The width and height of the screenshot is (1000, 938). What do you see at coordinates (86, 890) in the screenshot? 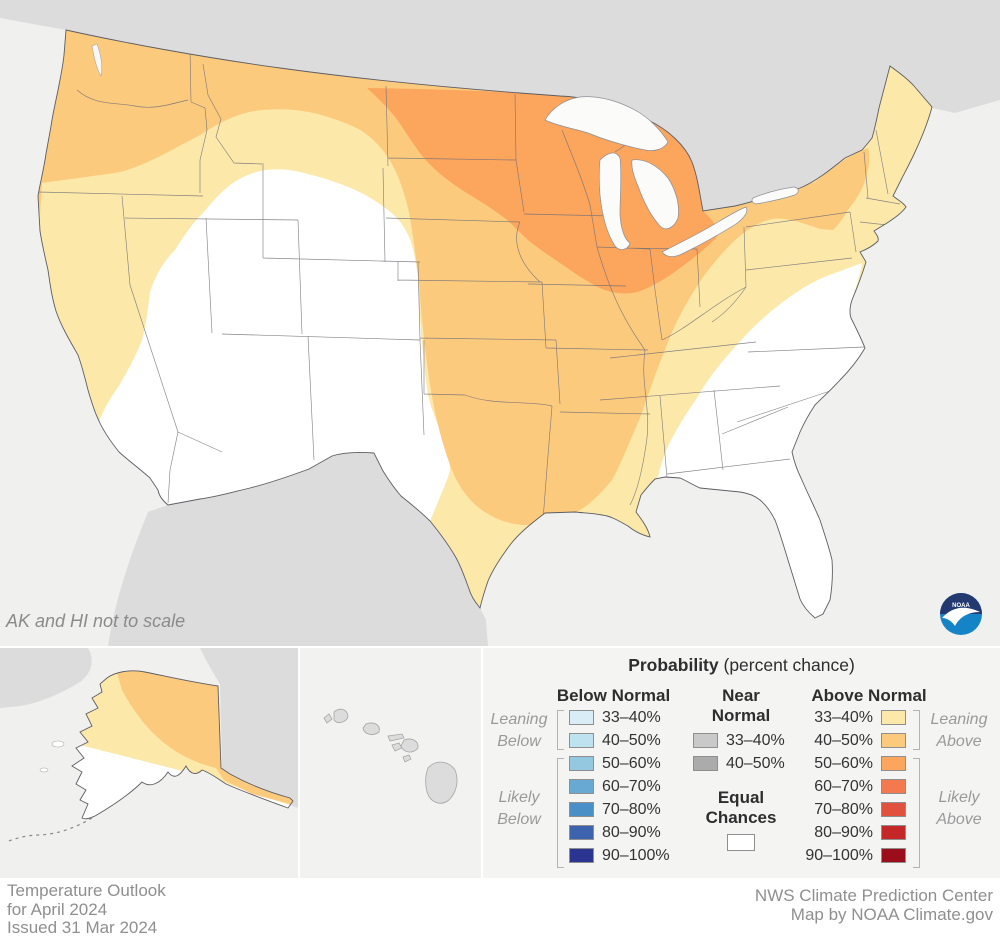
I see `footer-title-line: Temperature Outlook` at bounding box center [86, 890].